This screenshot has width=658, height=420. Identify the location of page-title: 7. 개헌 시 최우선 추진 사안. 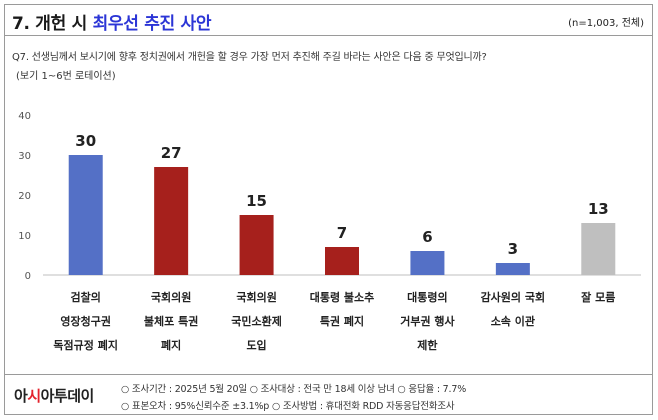
(112, 21).